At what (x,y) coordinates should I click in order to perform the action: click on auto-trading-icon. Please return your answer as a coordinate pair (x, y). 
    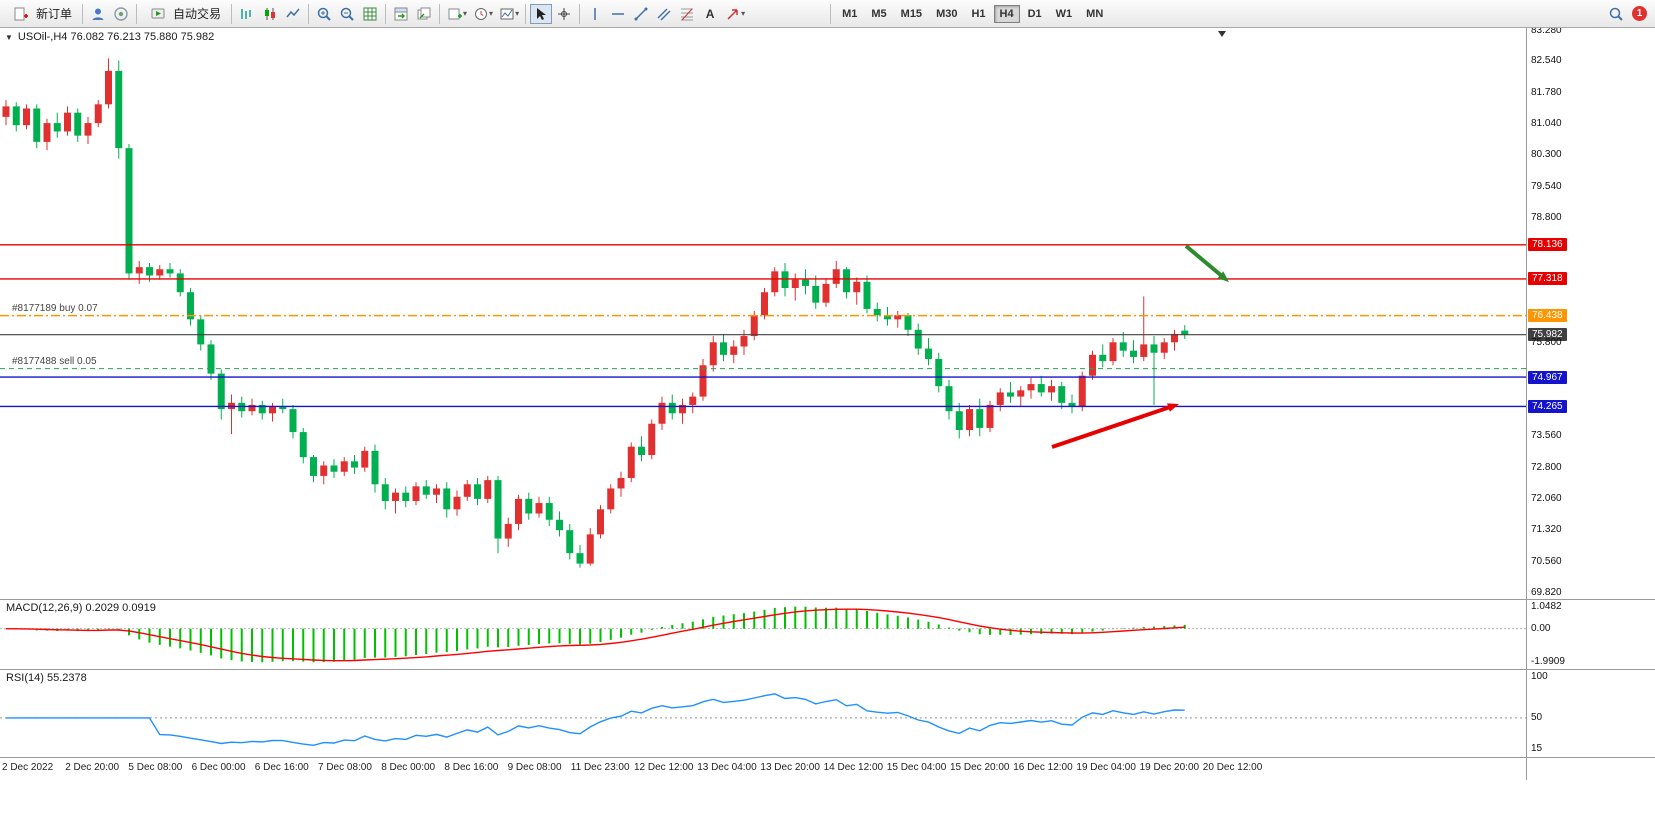
    Looking at the image, I should click on (158, 14).